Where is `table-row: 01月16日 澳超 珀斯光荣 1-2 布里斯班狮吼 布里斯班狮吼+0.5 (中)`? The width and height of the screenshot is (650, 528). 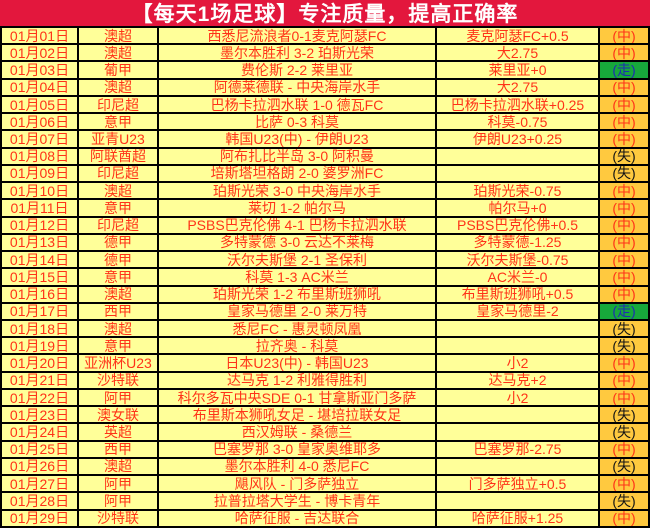 table-row: 01月16日 澳超 珀斯光荣 1-2 布里斯班狮吼 布里斯班狮吼+0.5 (中) is located at coordinates (326, 295).